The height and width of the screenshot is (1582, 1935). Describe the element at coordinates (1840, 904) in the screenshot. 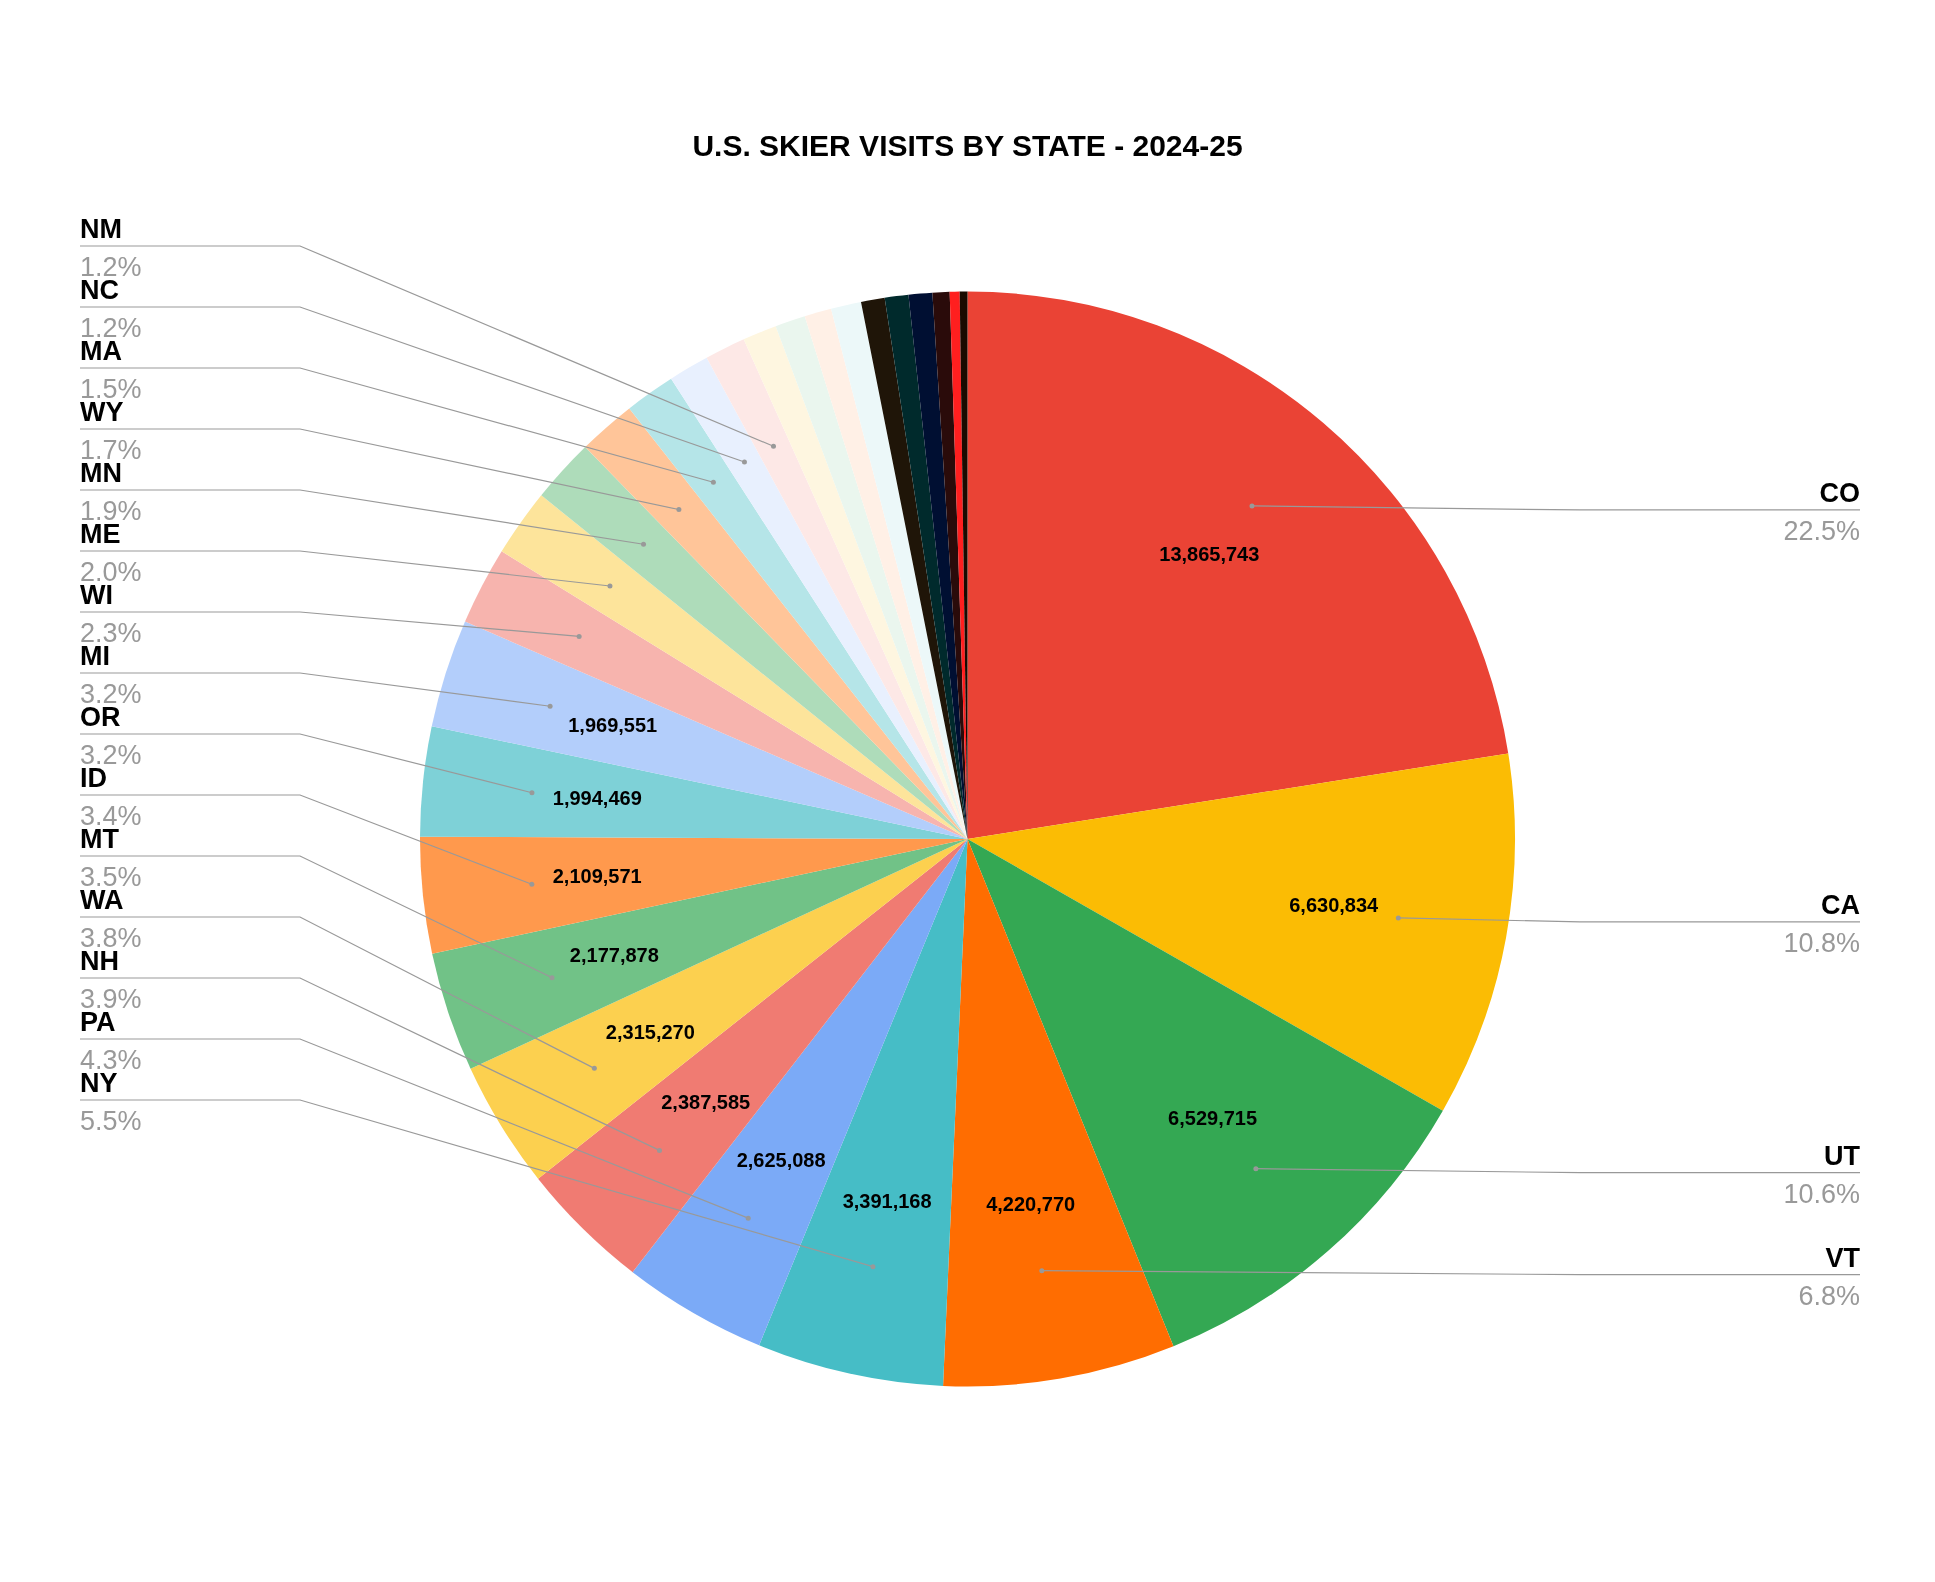

I see `slice-label: CA` at that location.